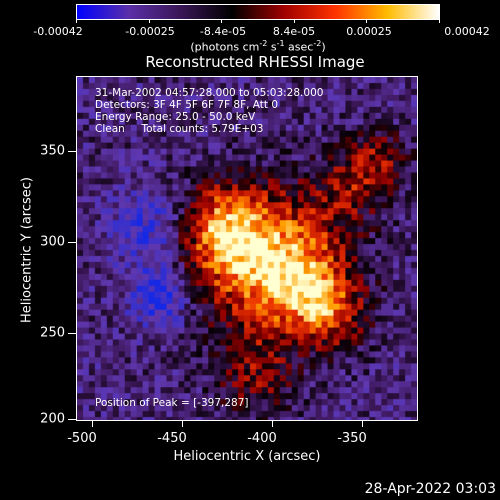  I want to click on colorbar-unit-label: (photons cm-2 s-1 asec-2), so click(257, 46).